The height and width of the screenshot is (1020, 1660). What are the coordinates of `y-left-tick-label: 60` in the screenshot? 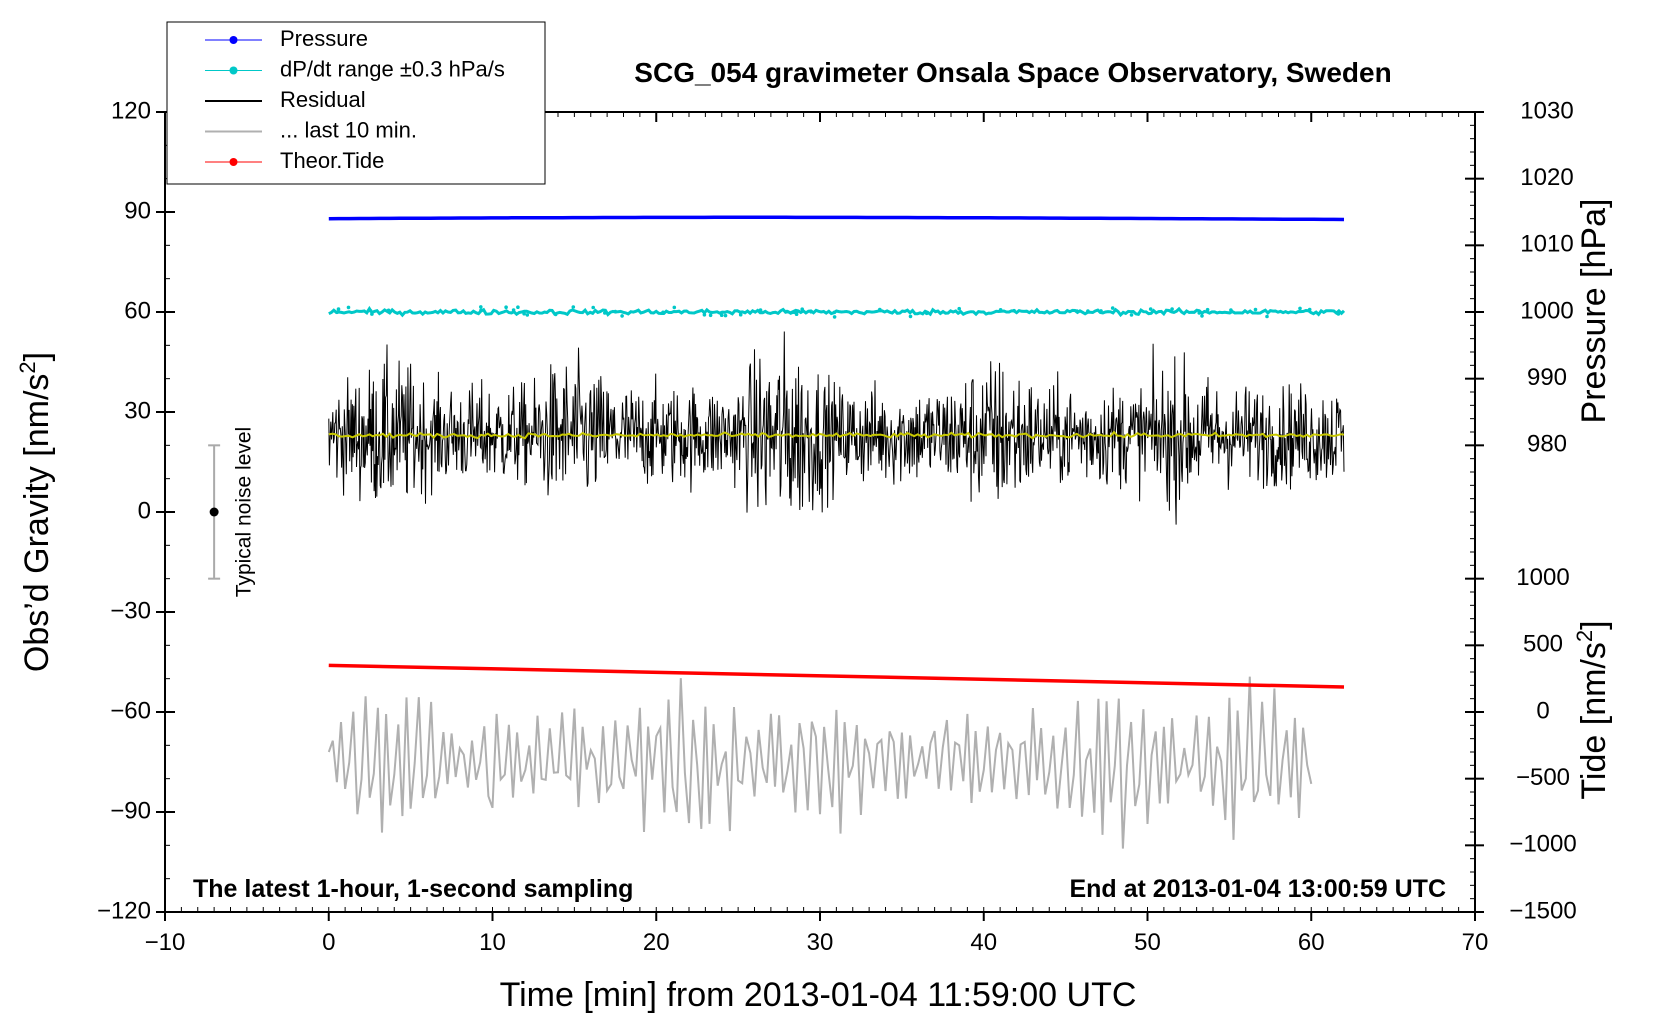 It's located at (137, 310).